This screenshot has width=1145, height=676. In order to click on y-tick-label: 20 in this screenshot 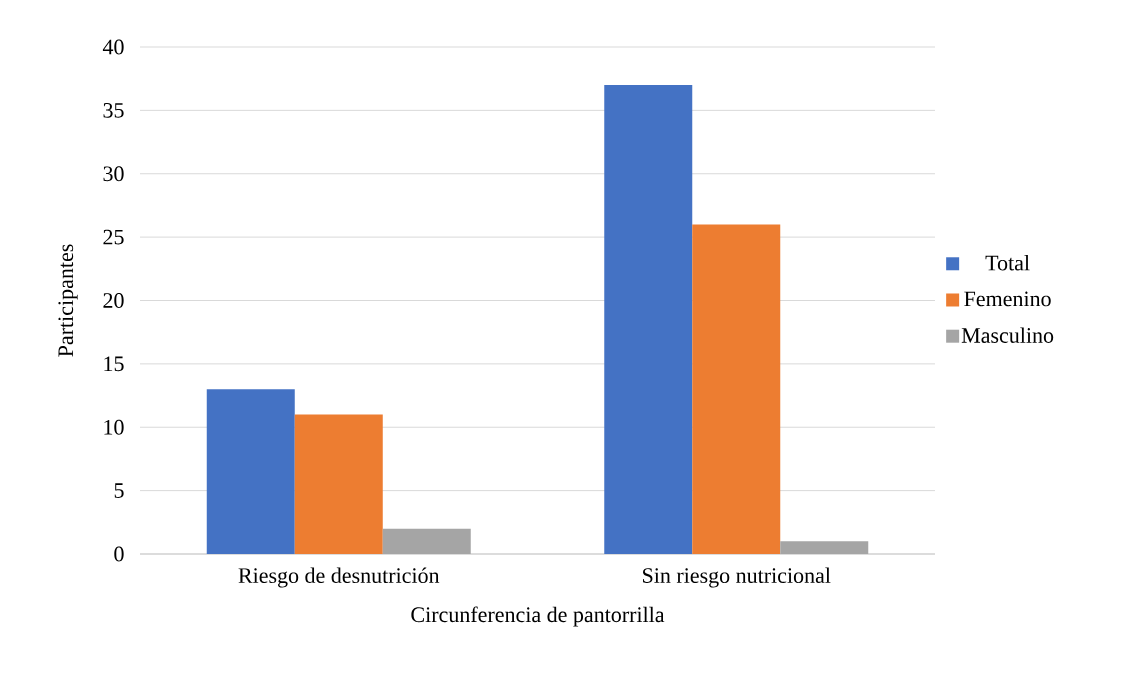, I will do `click(113, 300)`.